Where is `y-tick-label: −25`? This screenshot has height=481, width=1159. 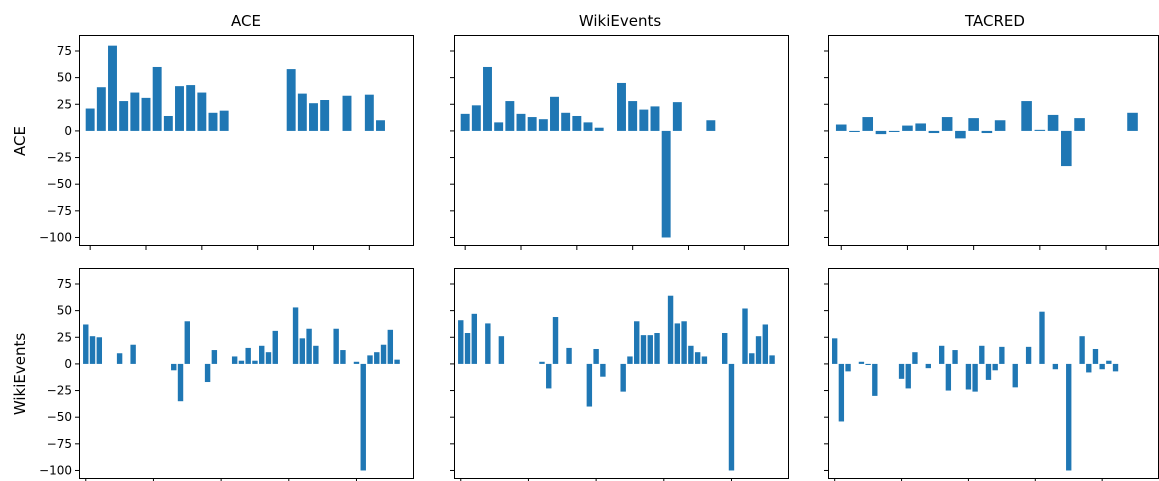 y-tick-label: −25 is located at coordinates (59, 158).